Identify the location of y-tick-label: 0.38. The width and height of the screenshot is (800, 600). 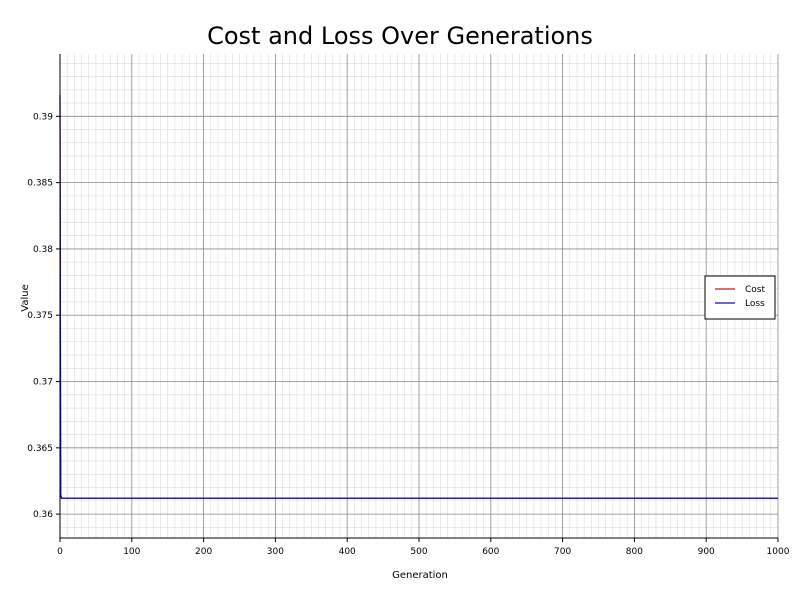
(43, 250).